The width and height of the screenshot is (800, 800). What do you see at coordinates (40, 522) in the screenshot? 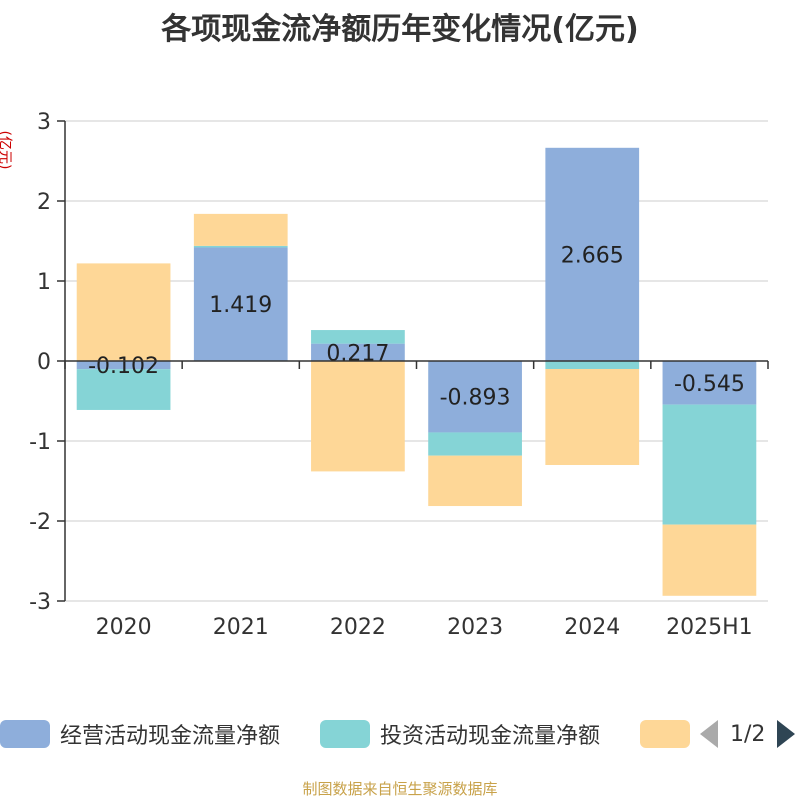
I see `y-tick-label: -2` at bounding box center [40, 522].